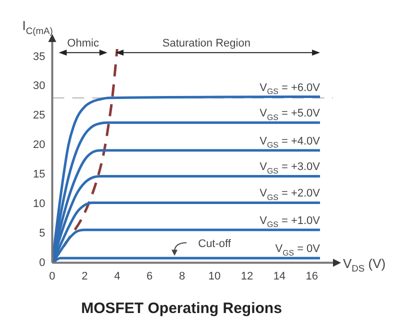  I want to click on annotation: Saturation Region, so click(206, 44).